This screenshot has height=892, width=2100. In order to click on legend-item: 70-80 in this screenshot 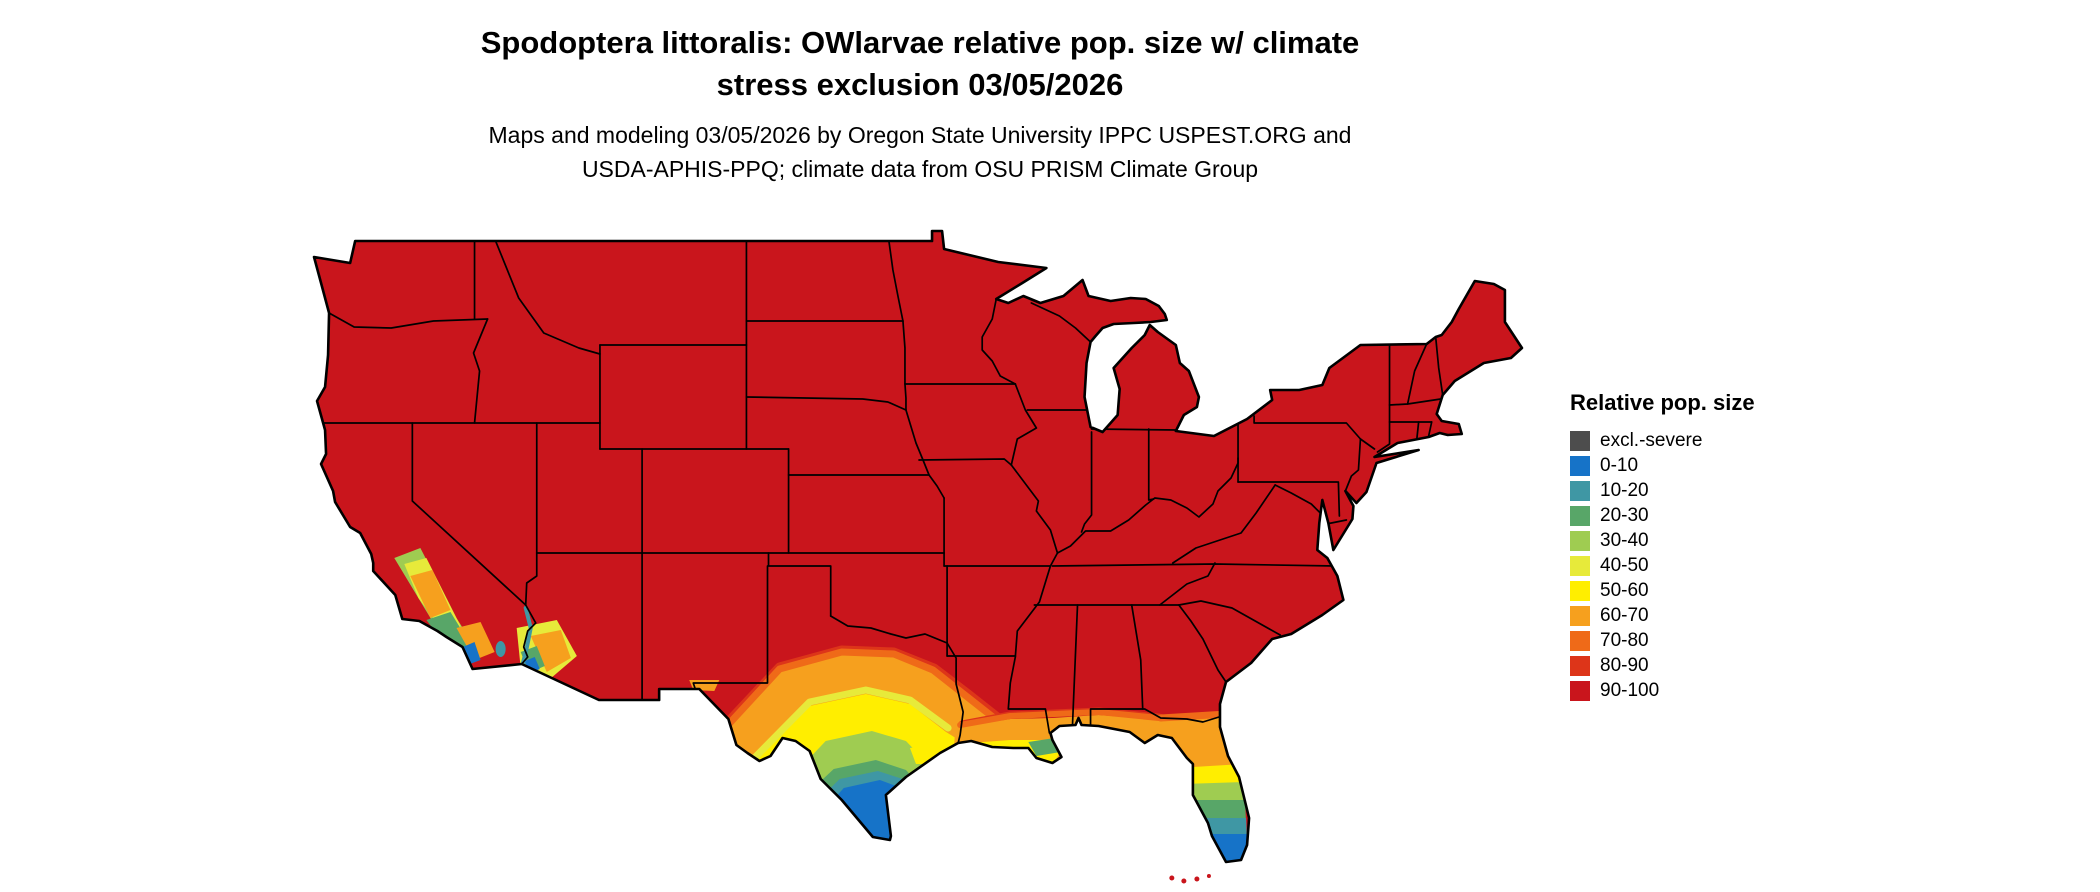, I will do `click(1662, 640)`.